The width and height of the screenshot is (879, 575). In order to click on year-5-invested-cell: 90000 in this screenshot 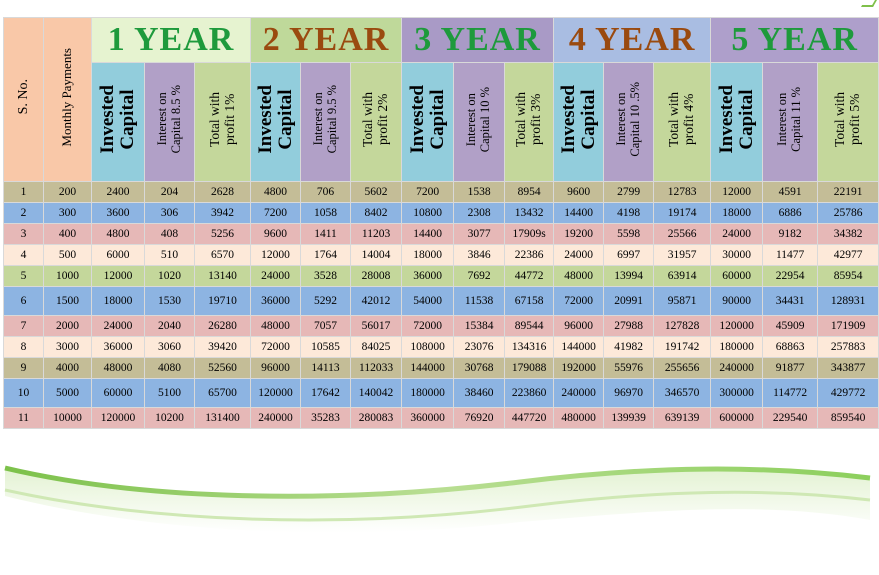, I will do `click(737, 301)`.